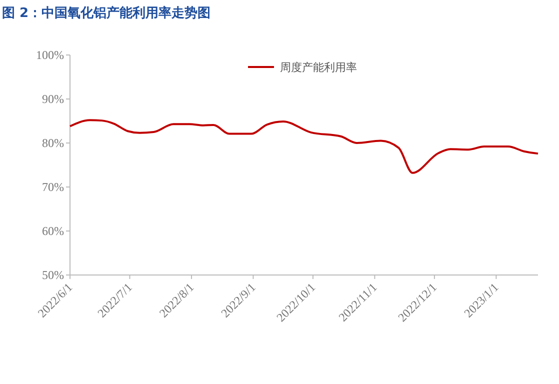  What do you see at coordinates (50, 55) in the screenshot?
I see `y-tick-label: 100%` at bounding box center [50, 55].